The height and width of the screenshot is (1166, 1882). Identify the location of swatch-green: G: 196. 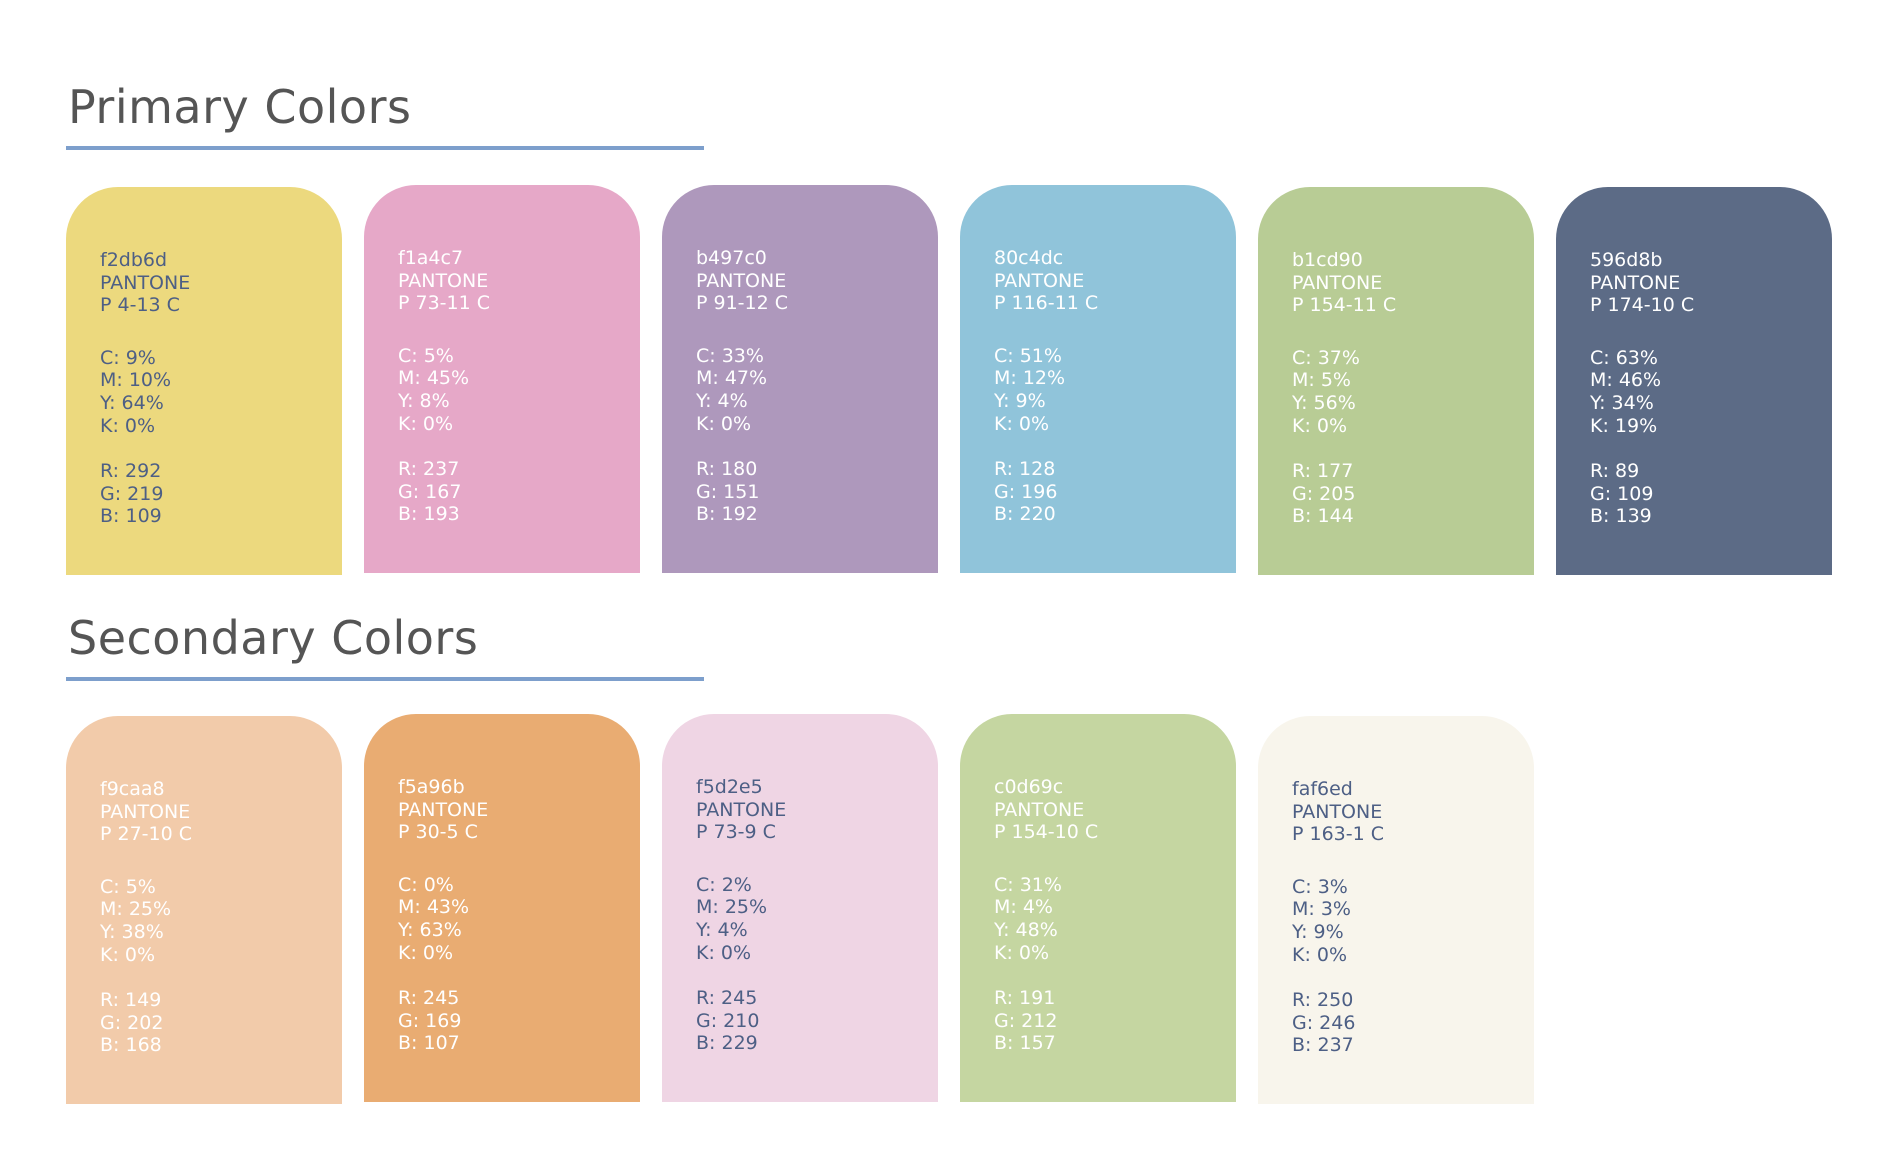
(1026, 491).